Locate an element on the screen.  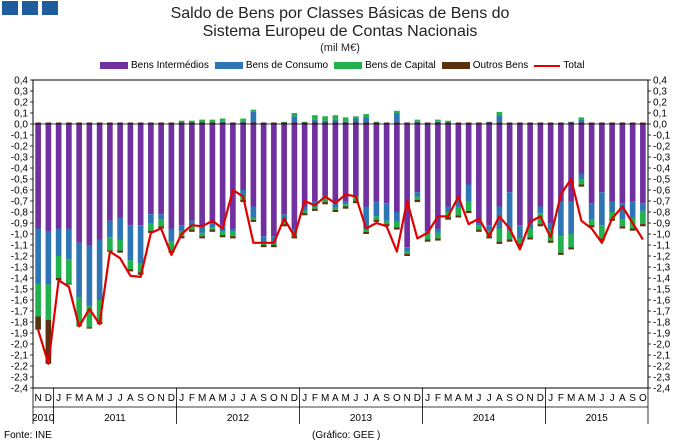
legend-swatch-intermedios is located at coordinates (114, 65).